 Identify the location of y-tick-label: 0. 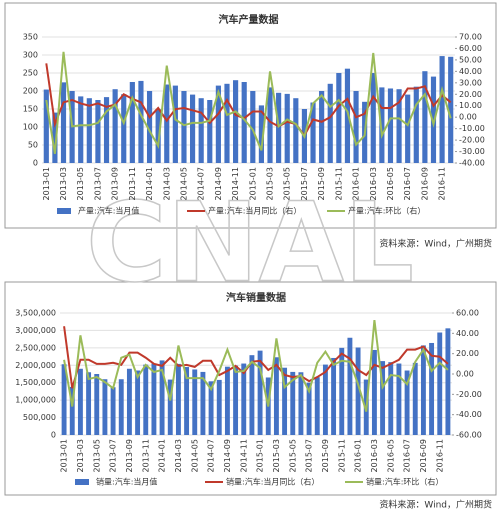
(35, 163).